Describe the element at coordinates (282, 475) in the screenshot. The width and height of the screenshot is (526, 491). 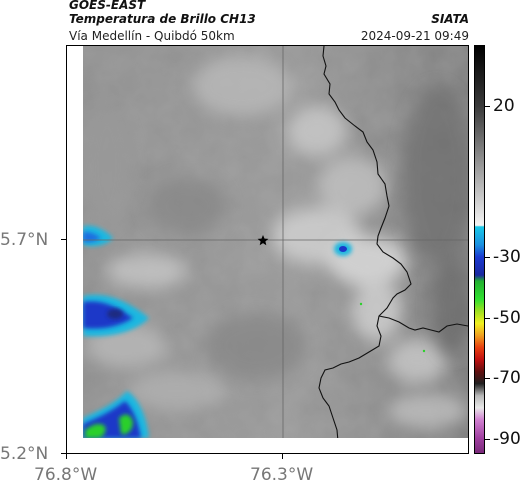
I see `lon-label-76-3: 76.3°W` at that location.